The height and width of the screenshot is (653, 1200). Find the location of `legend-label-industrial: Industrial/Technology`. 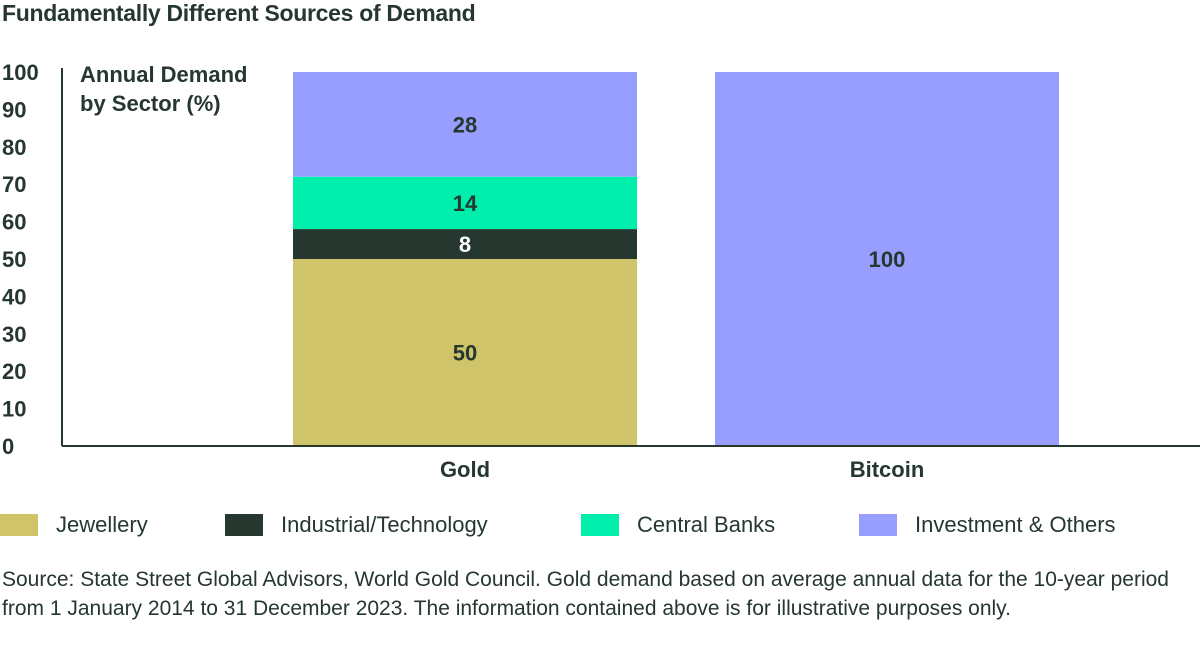

legend-label-industrial: Industrial/Technology is located at coordinates (384, 524).